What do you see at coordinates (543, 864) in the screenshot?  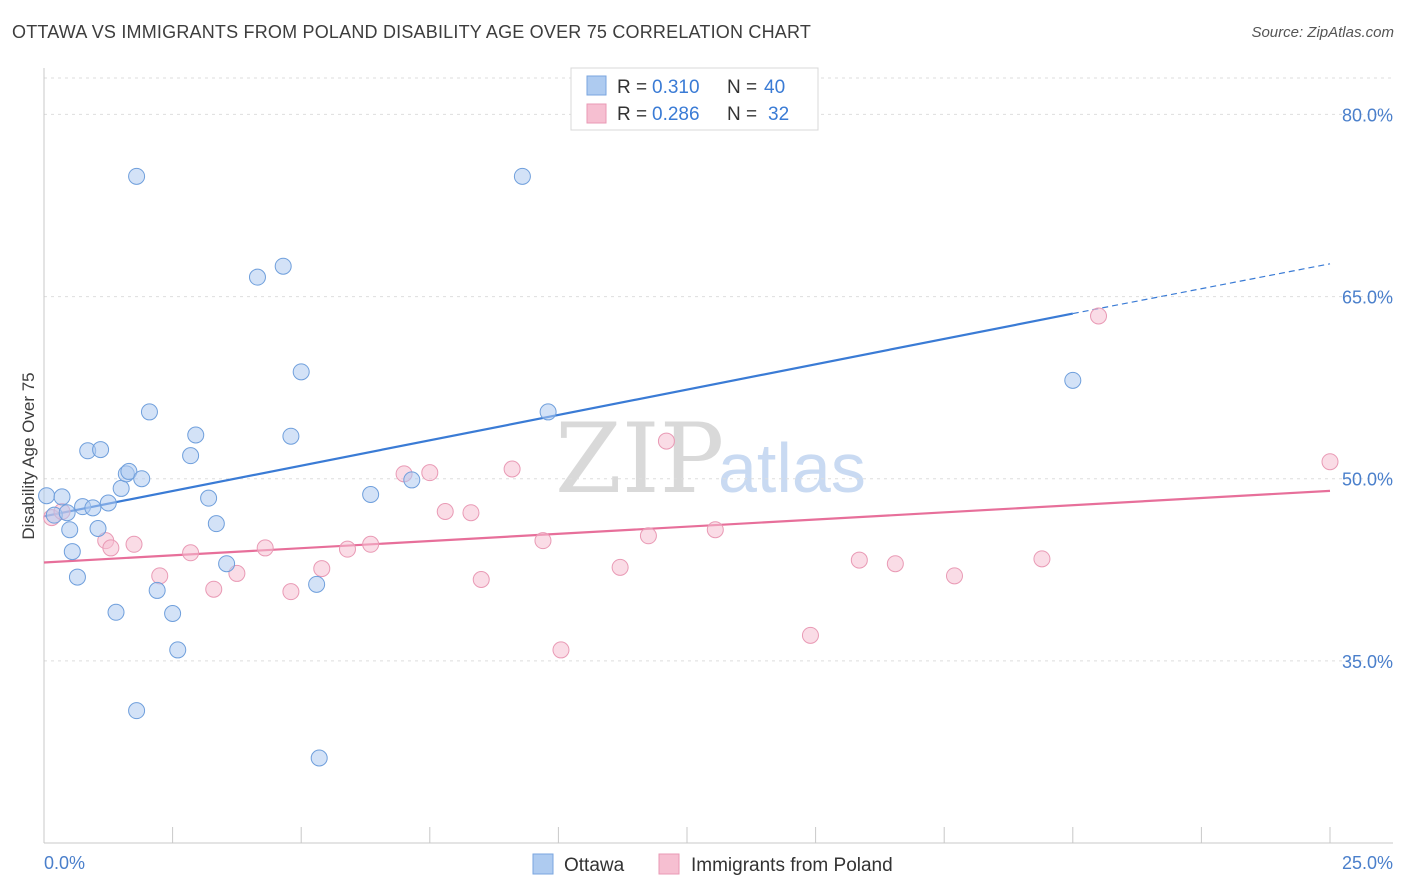 I see `bottom-legend-swatch-ottawa` at bounding box center [543, 864].